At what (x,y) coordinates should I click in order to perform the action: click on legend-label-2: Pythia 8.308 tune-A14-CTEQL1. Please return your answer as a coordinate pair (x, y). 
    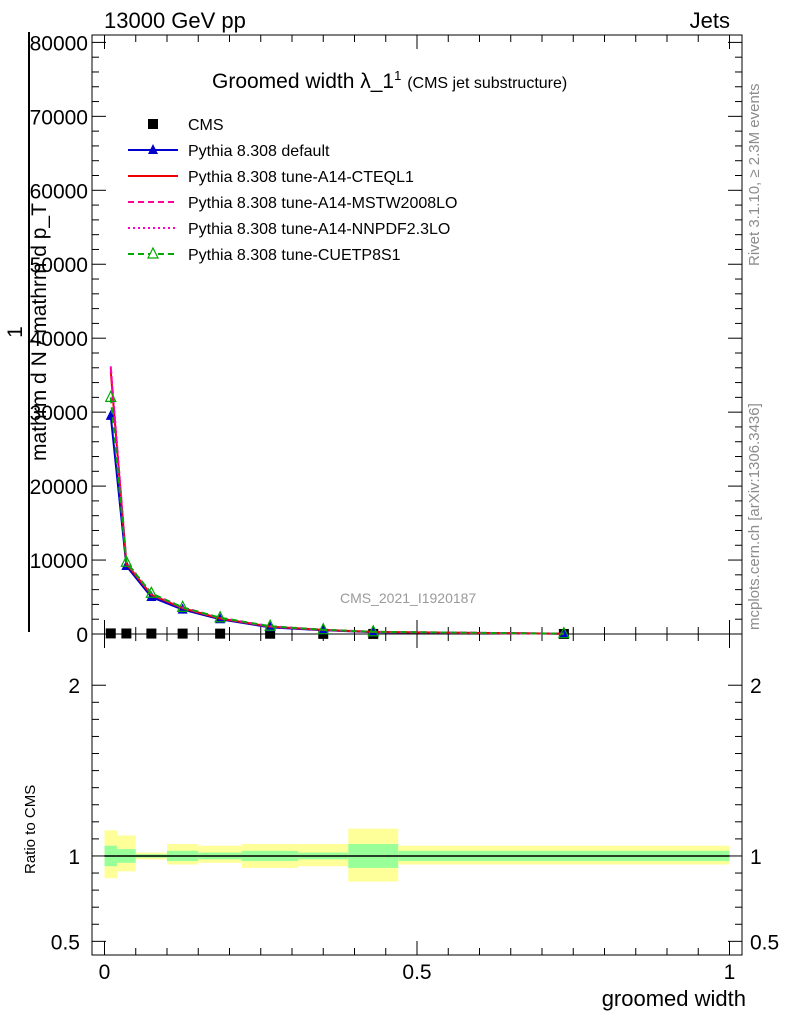
    Looking at the image, I should click on (301, 177).